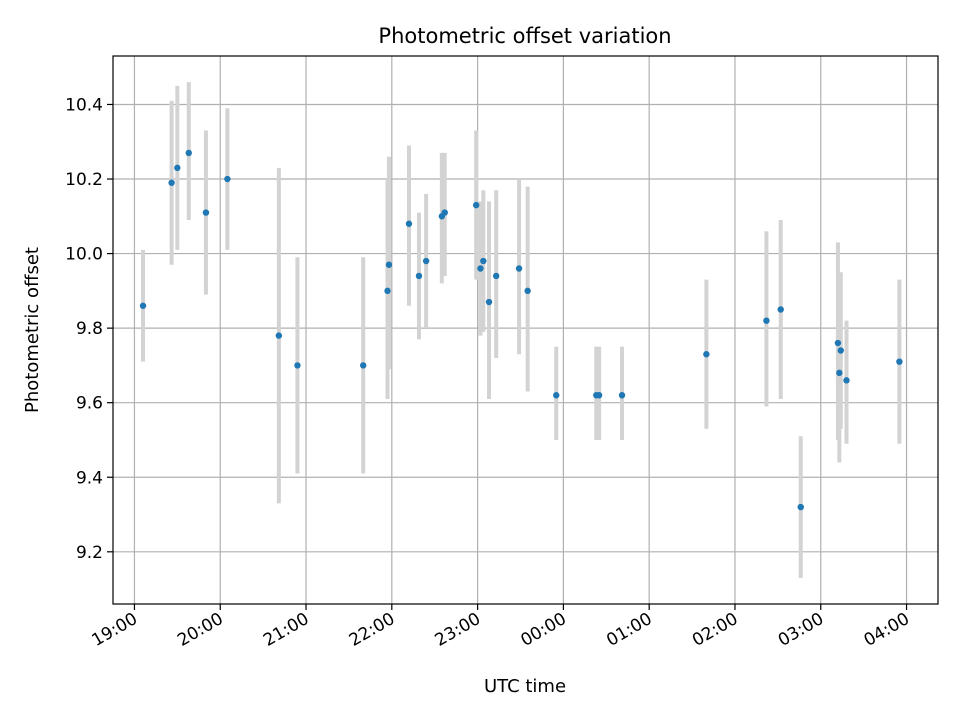  Describe the element at coordinates (200, 630) in the screenshot. I see `x-tick-label: 20:00` at that location.